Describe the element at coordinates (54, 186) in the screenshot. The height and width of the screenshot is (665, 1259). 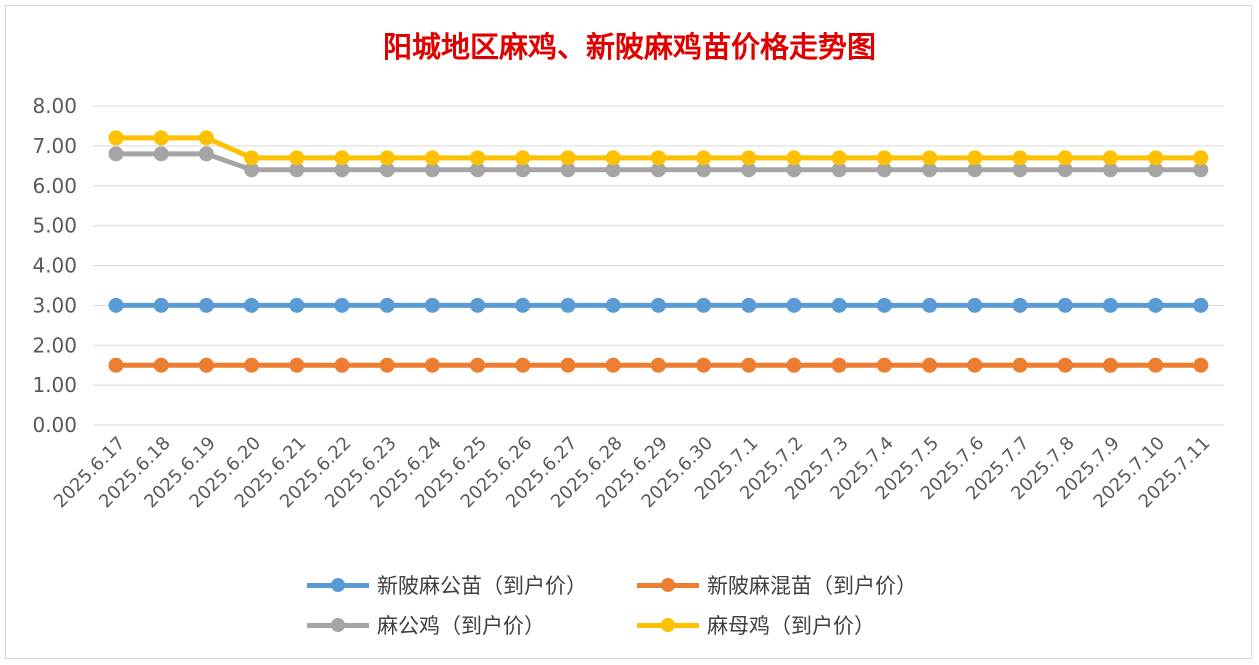
I see `y-tick-label: 6.00` at that location.